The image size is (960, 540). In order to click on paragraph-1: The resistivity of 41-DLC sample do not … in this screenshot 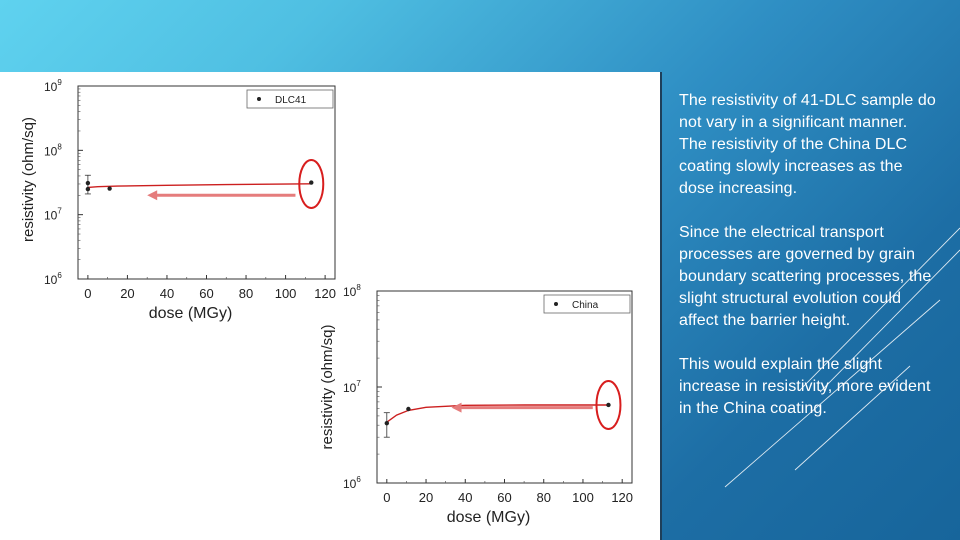, I will do `click(807, 144)`.